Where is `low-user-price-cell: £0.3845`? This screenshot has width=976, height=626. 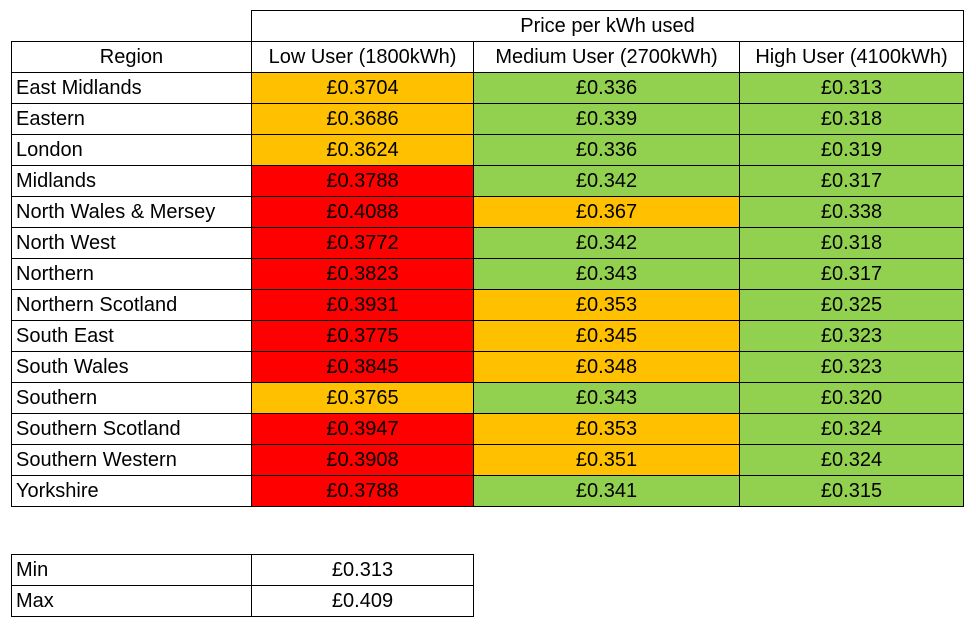
low-user-price-cell: £0.3845 is located at coordinates (362, 367).